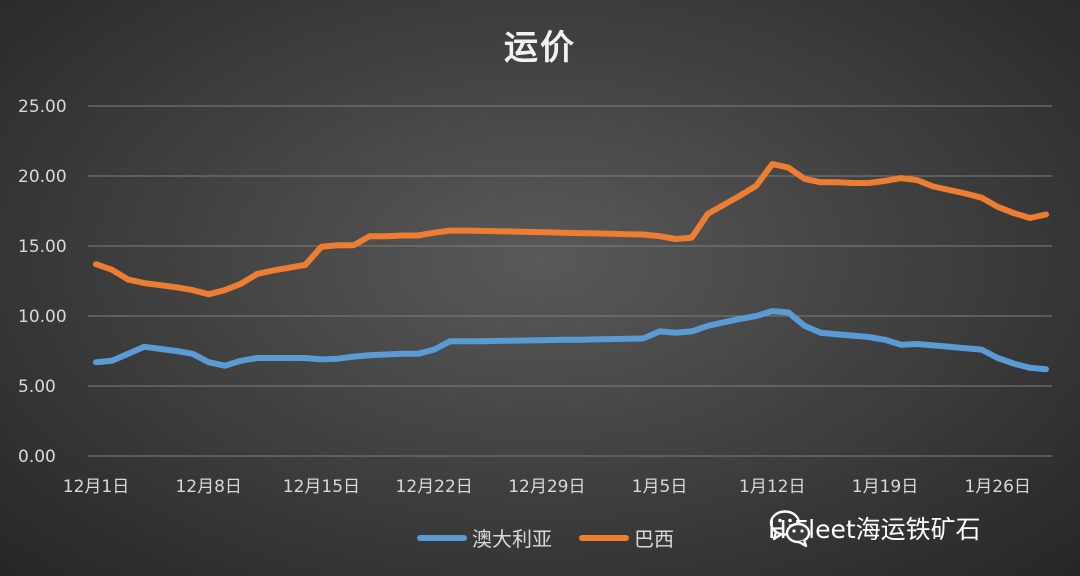 This screenshot has height=576, width=1080. I want to click on legend-item: 澳大利亚, so click(484, 539).